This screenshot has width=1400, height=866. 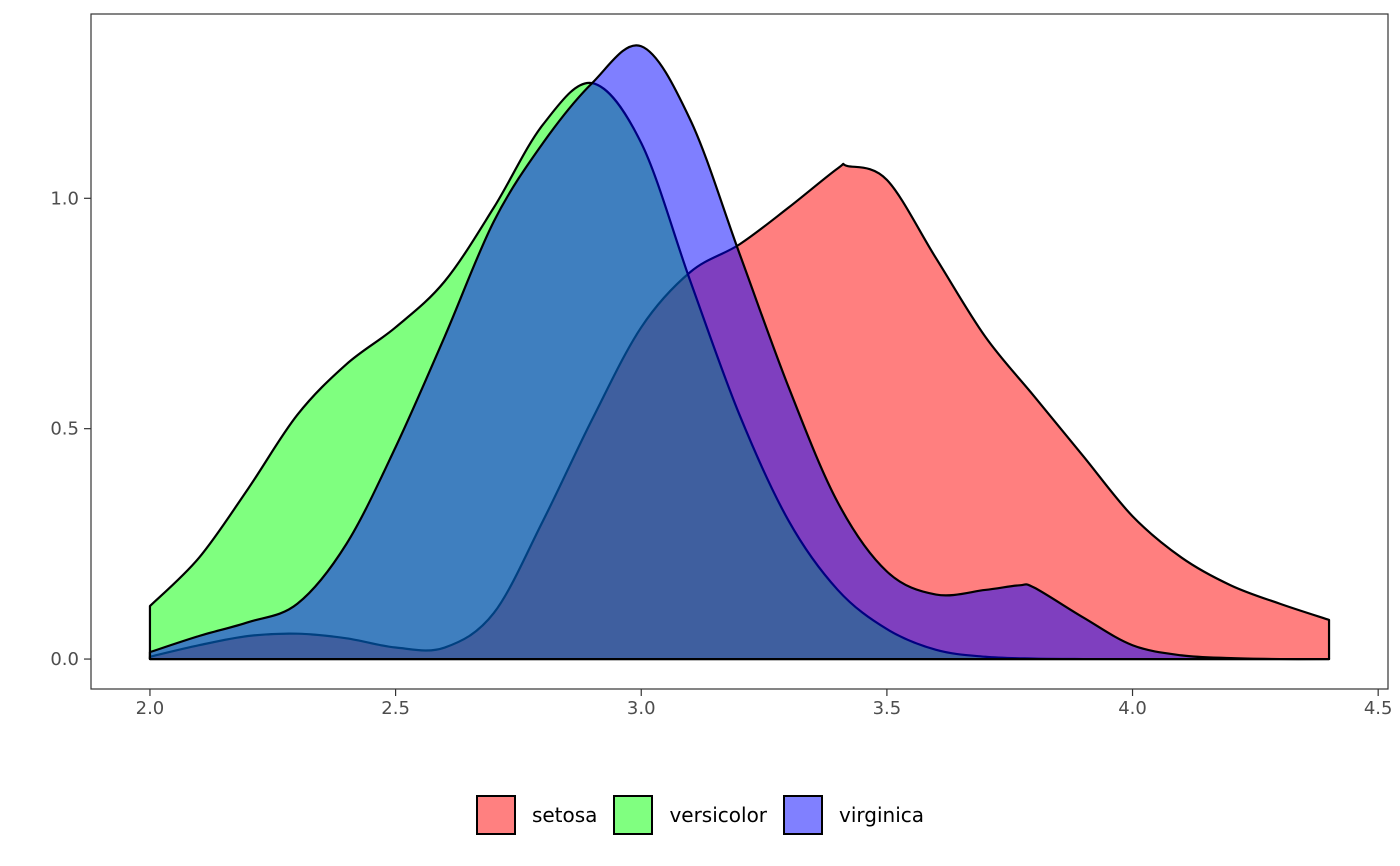 I want to click on x-tick-label: 3.5, so click(x=887, y=708).